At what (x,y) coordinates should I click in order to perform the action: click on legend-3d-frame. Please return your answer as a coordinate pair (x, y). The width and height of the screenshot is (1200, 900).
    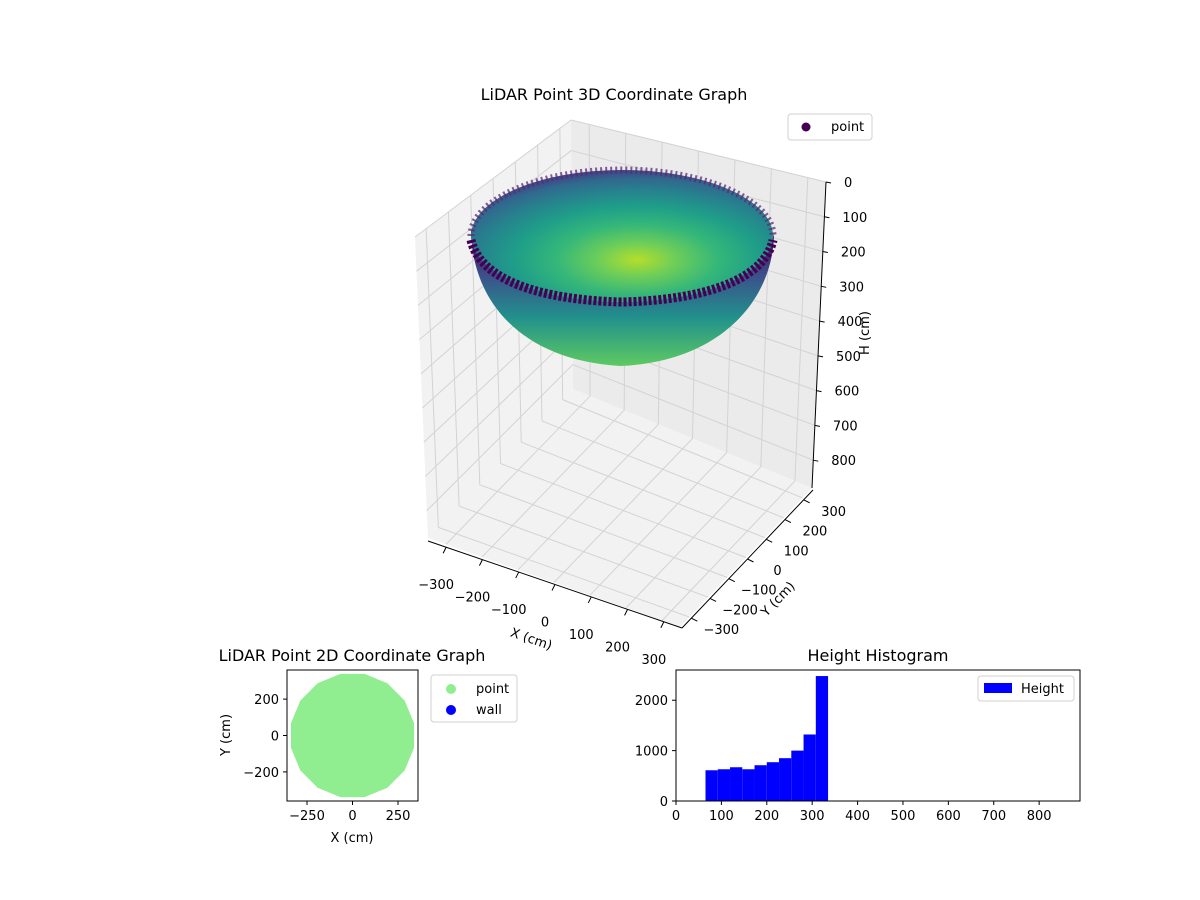
    Looking at the image, I should click on (830, 127).